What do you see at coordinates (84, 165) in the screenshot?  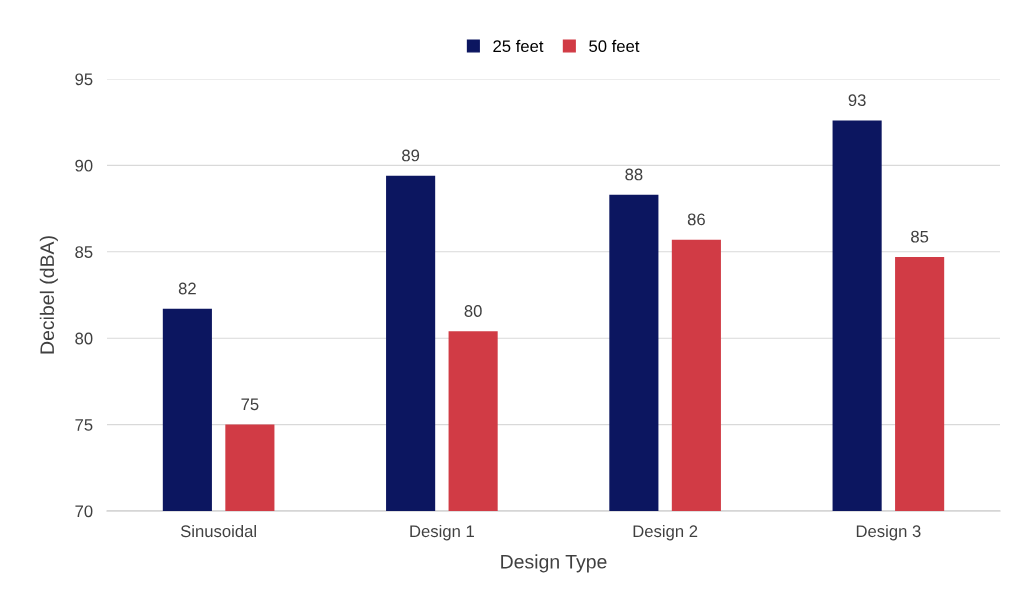 I see `y-tick-label: 90` at bounding box center [84, 165].